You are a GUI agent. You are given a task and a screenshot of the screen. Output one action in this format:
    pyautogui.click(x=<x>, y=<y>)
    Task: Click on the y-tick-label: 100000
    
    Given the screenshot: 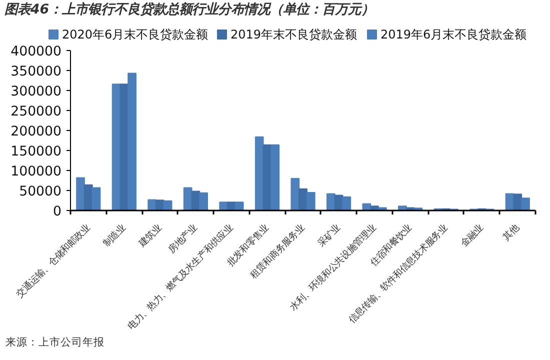 What is the action you would take?
    pyautogui.click(x=36, y=172)
    